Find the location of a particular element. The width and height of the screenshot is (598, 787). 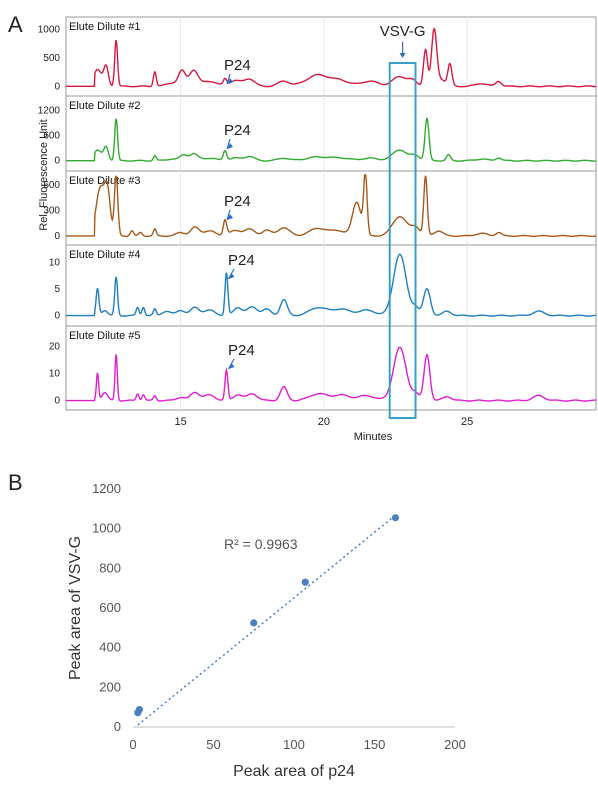

y-tick-label: 800 is located at coordinates (110, 567).